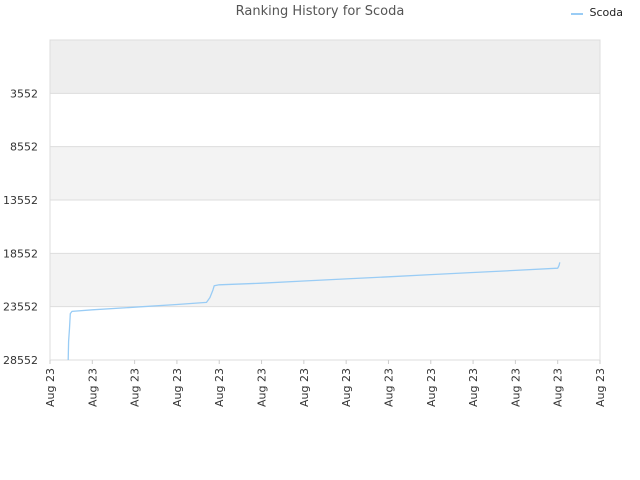 This screenshot has height=480, width=640. What do you see at coordinates (20, 360) in the screenshot?
I see `y-tick-label: 28552` at bounding box center [20, 360].